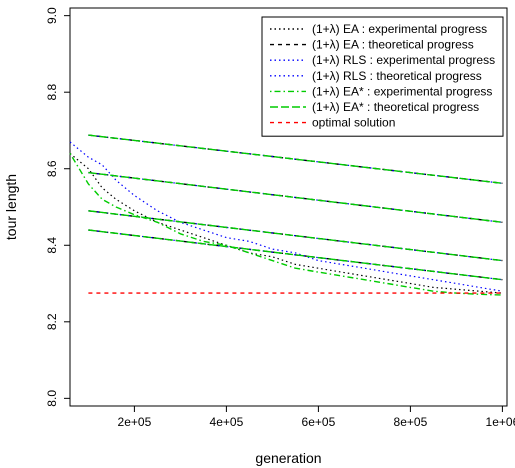  I want to click on y-tick-label: 9.0, so click(52, 15).